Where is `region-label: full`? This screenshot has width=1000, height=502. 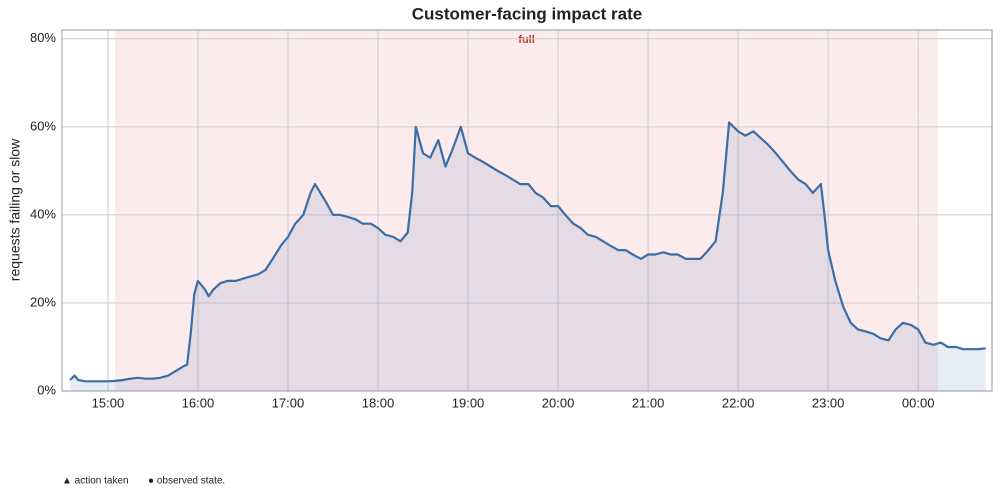 region-label: full is located at coordinates (526, 40).